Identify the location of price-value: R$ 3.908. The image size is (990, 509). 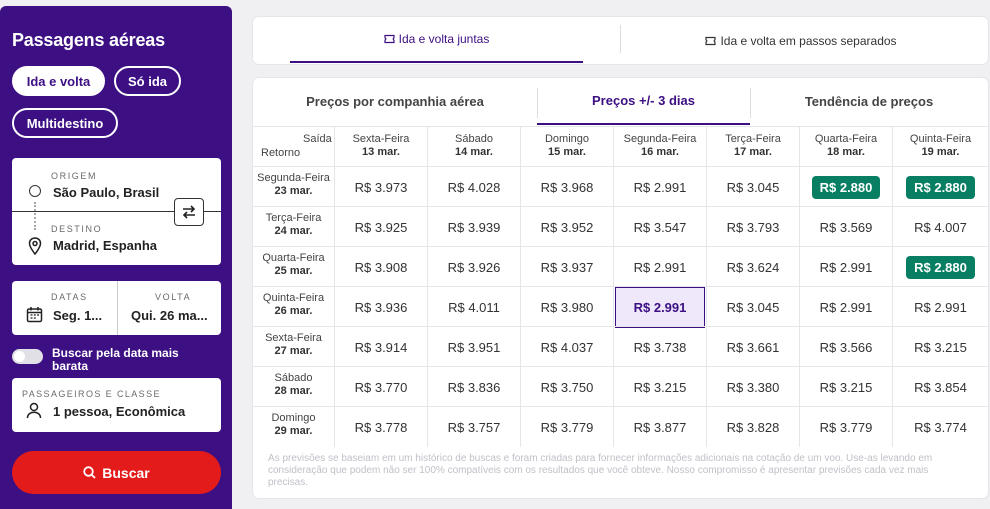
(381, 267).